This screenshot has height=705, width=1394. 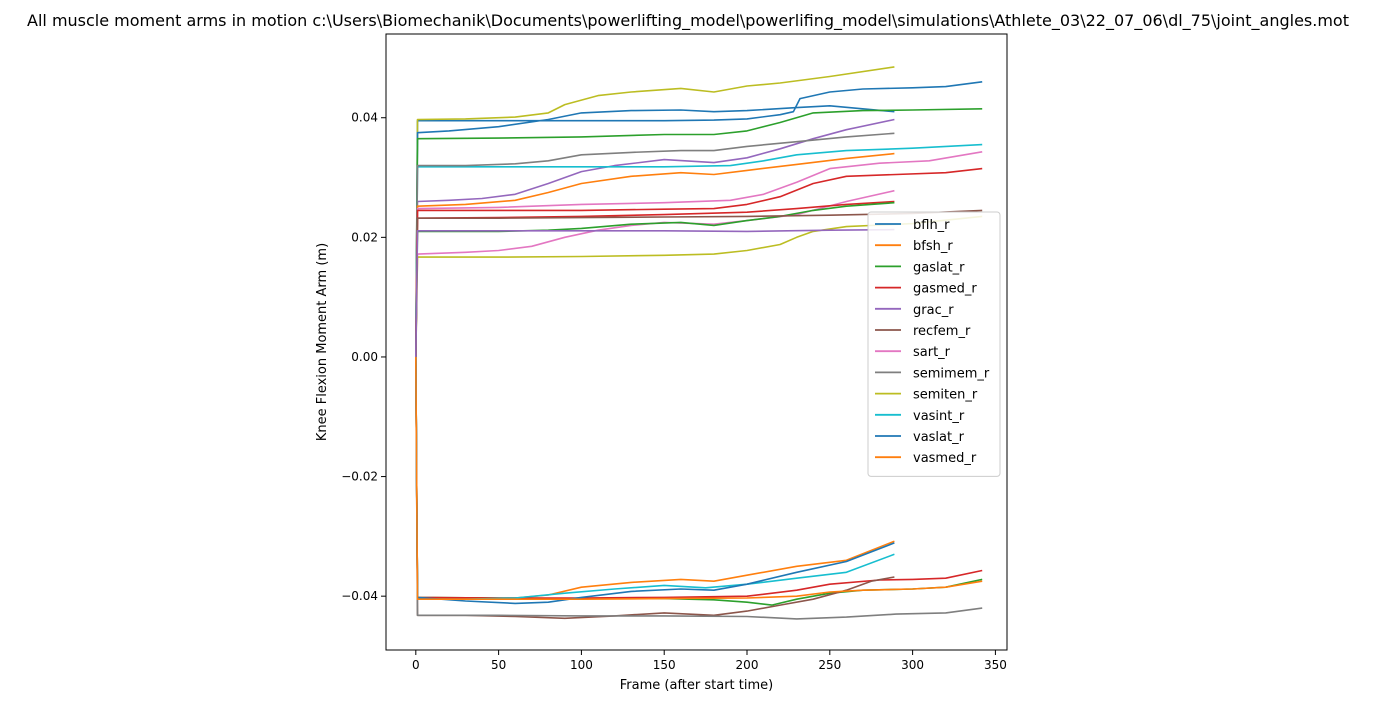 I want to click on x-tick-label: 150, so click(x=664, y=665).